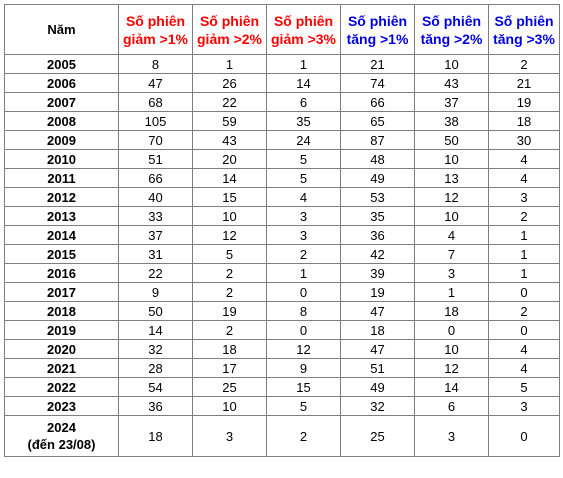 Image resolution: width=563 pixels, height=478 pixels. I want to click on cell-down-3pct: 15, so click(303, 387).